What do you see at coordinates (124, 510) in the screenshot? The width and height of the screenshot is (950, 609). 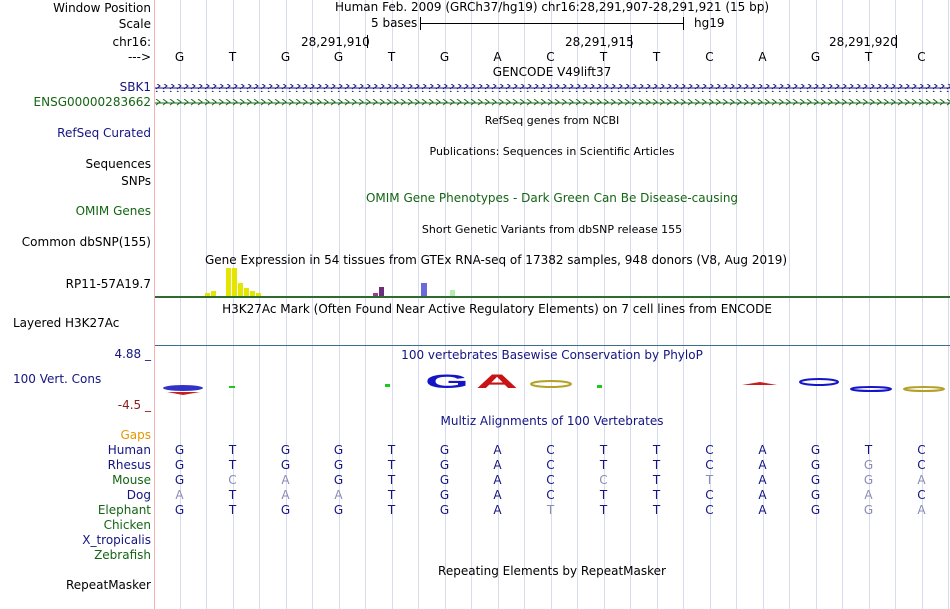 I see `species-label: Elephant` at bounding box center [124, 510].